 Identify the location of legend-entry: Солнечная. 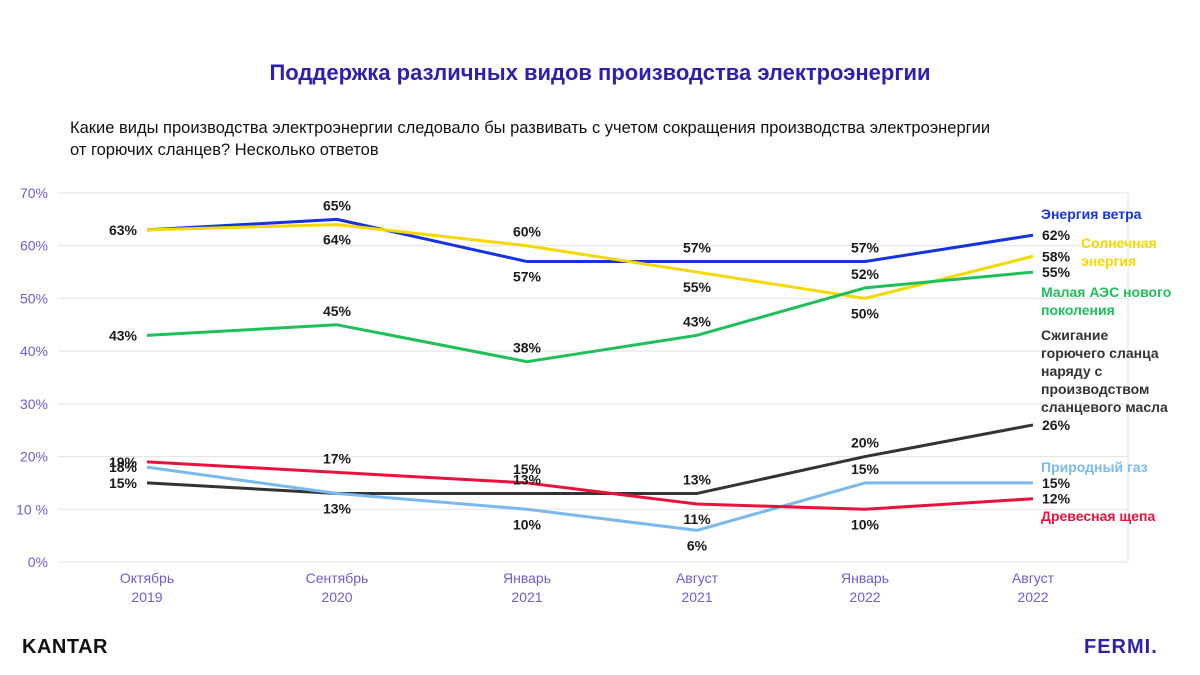
(1119, 243).